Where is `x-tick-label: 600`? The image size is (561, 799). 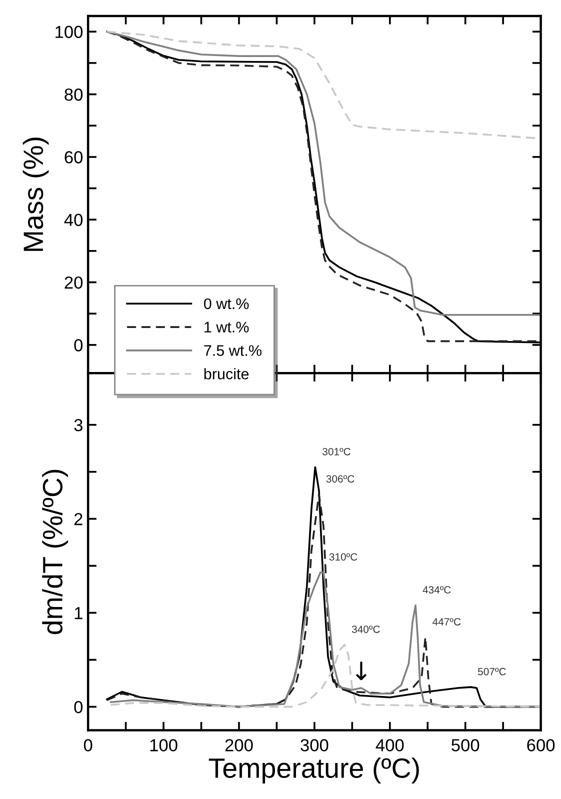 x-tick-label: 600 is located at coordinates (541, 745).